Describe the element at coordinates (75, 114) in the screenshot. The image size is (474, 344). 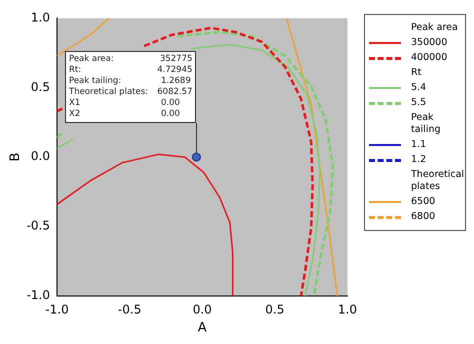
I see `annotation: X2` at that location.